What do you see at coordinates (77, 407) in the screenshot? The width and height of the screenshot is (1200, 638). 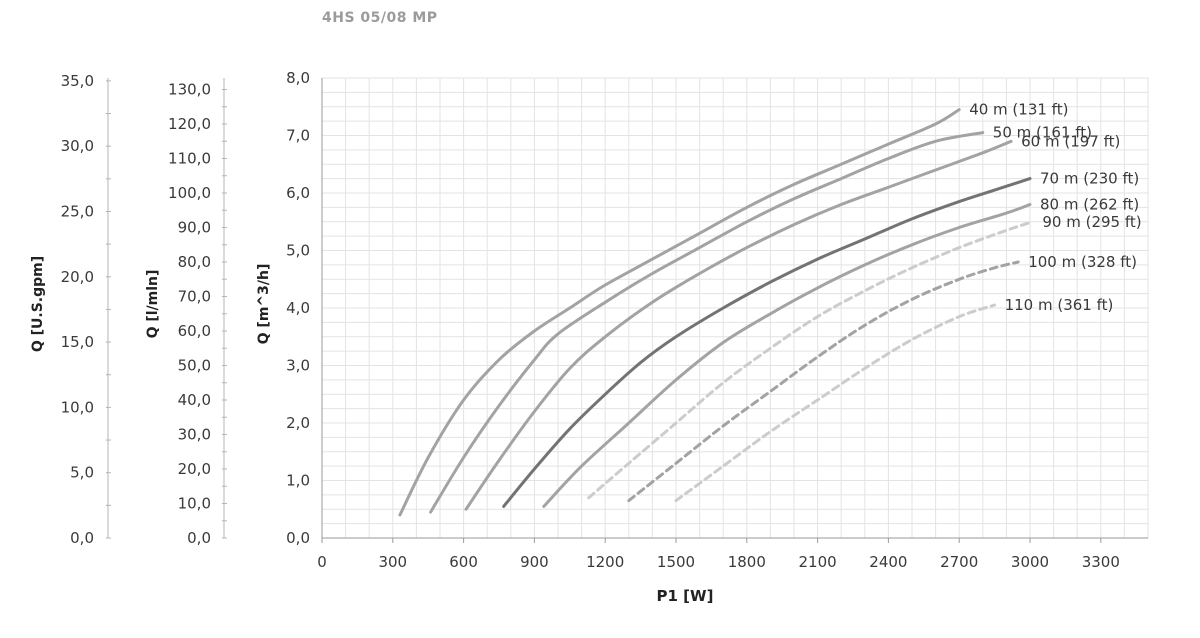 I see `usgpm-tick-label: 10,0` at bounding box center [77, 407].